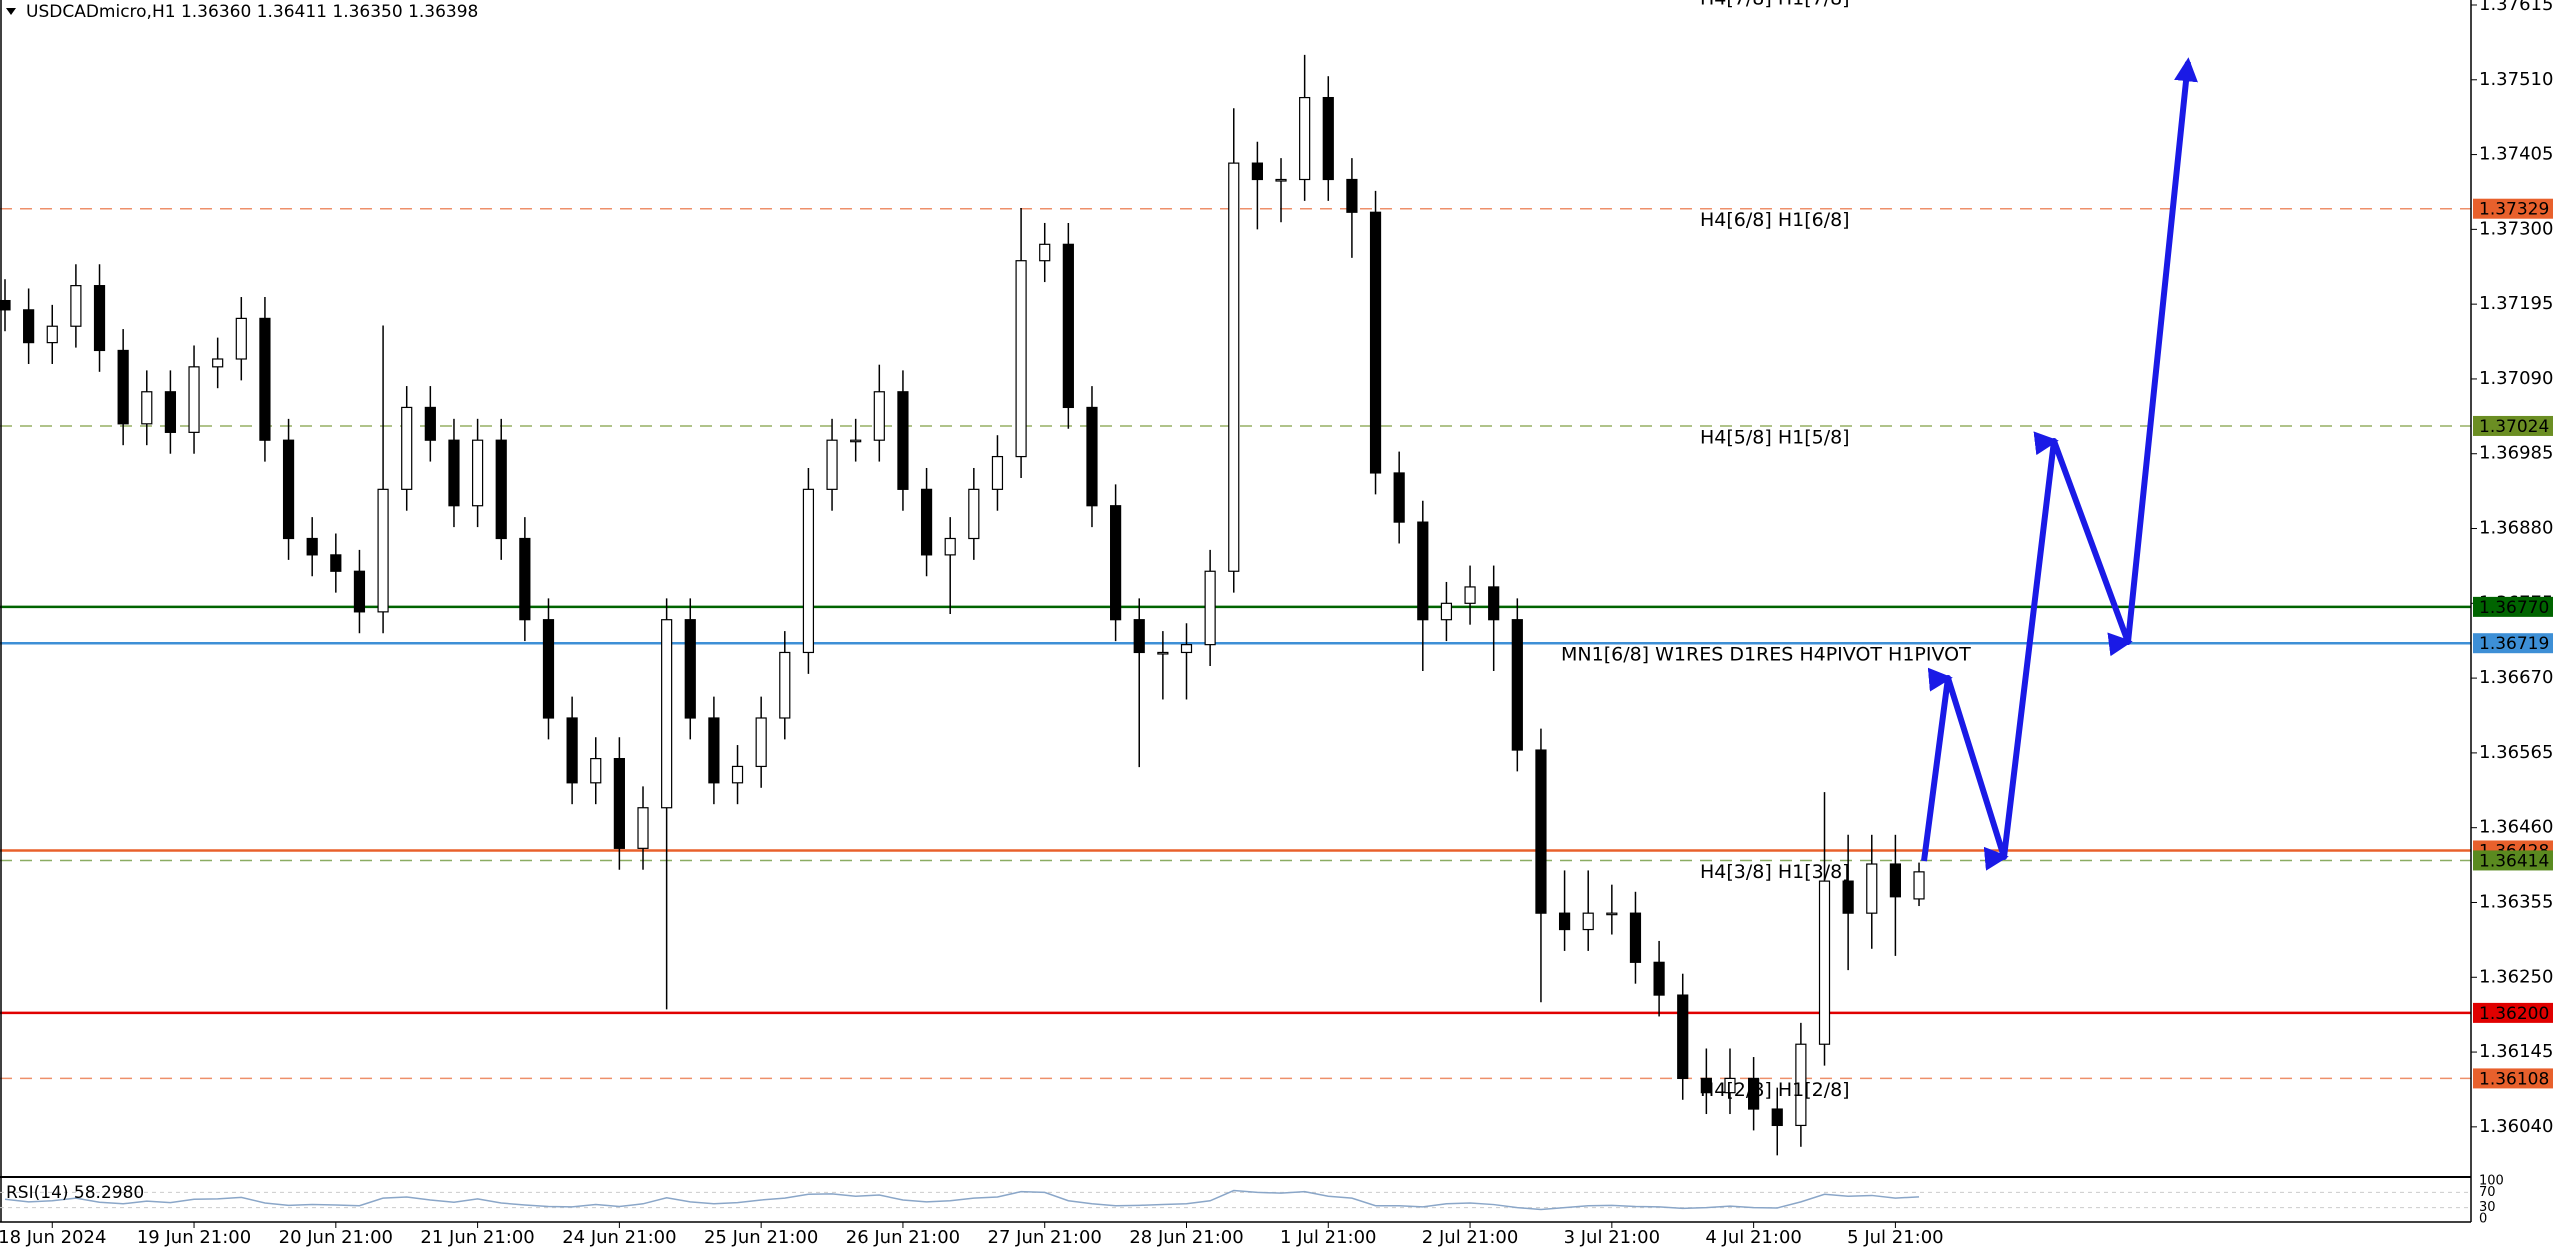 Image resolution: width=2560 pixels, height=1250 pixels. Describe the element at coordinates (1470, 1237) in the screenshot. I see `x-tick-label: 2 Jul 21:00` at that location.